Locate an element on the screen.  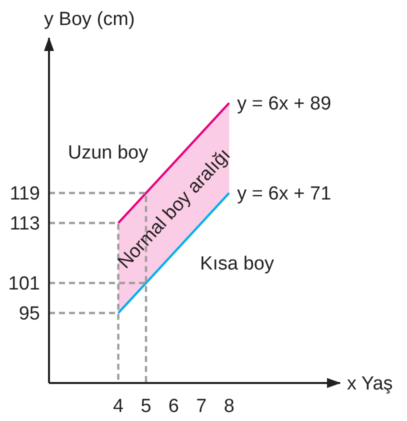
y-axis-title: y Boy (cm) is located at coordinates (89, 19).